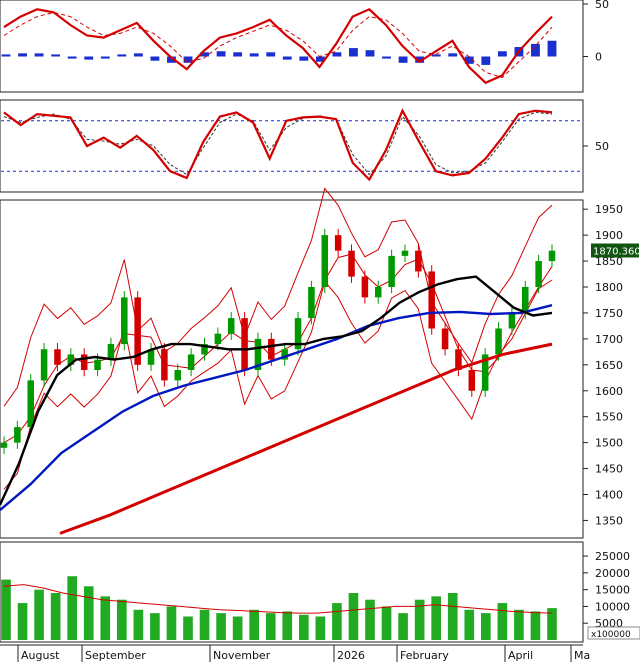  I want to click on last-price-box, so click(615, 250).